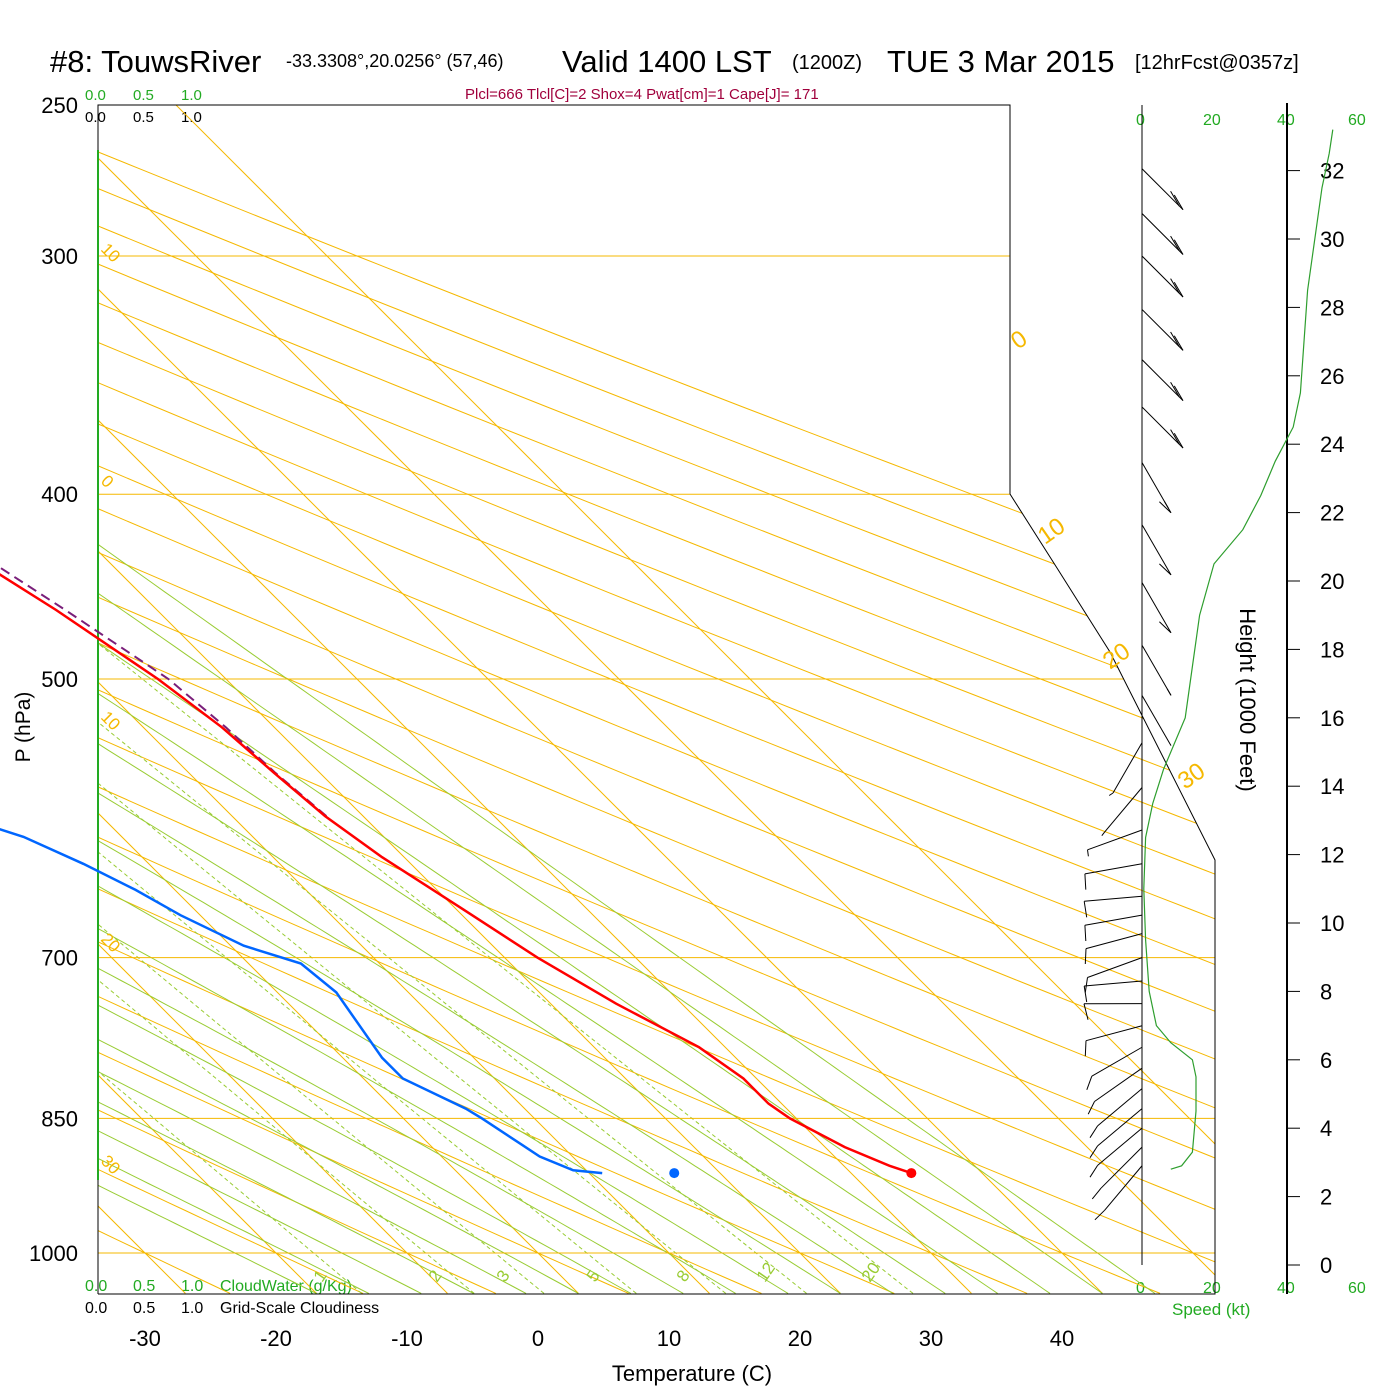  Describe the element at coordinates (59, 1118) in the screenshot. I see `pressure-tick-label: 850` at that location.